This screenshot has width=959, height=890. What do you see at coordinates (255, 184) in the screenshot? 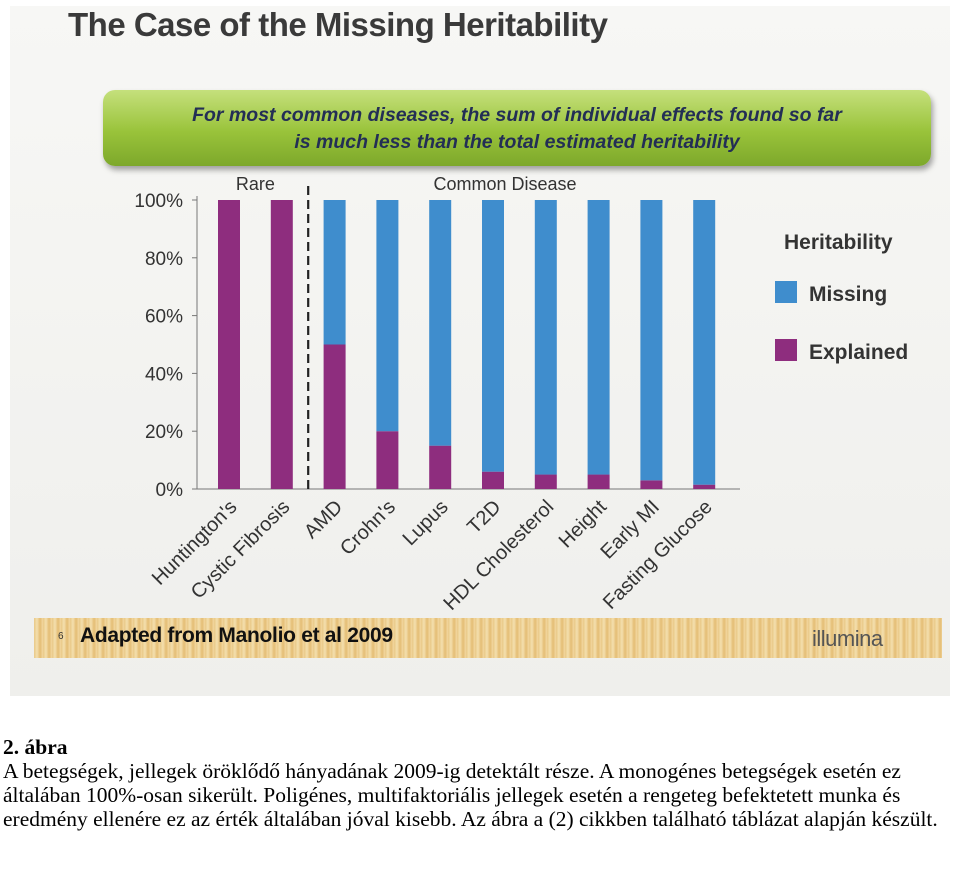
I see `group-label-rare: Rare` at bounding box center [255, 184].